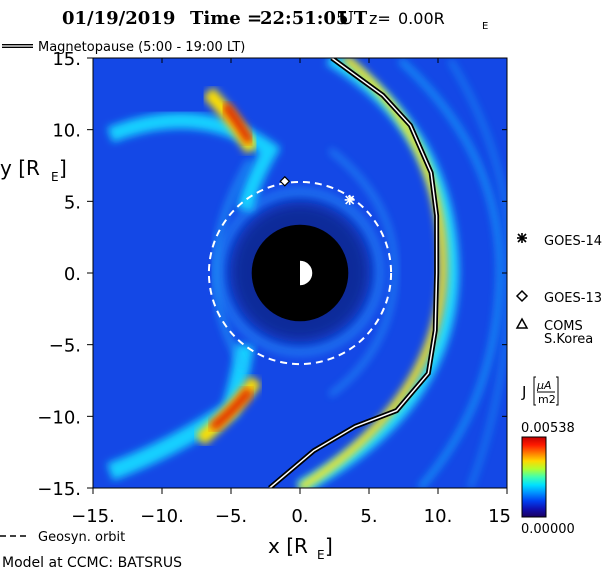 This screenshot has width=616, height=574. I want to click on y-axis-label-text: y [R, so click(20, 168).